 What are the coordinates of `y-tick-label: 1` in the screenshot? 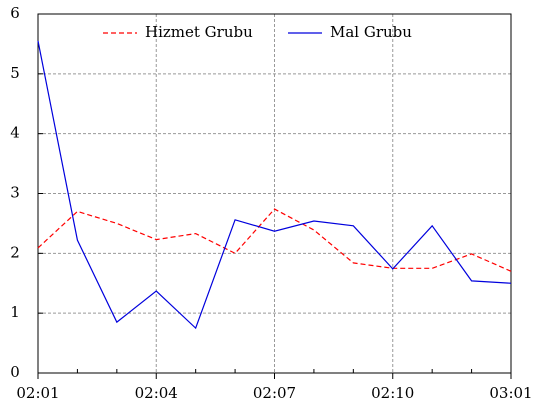 It's located at (15, 312).